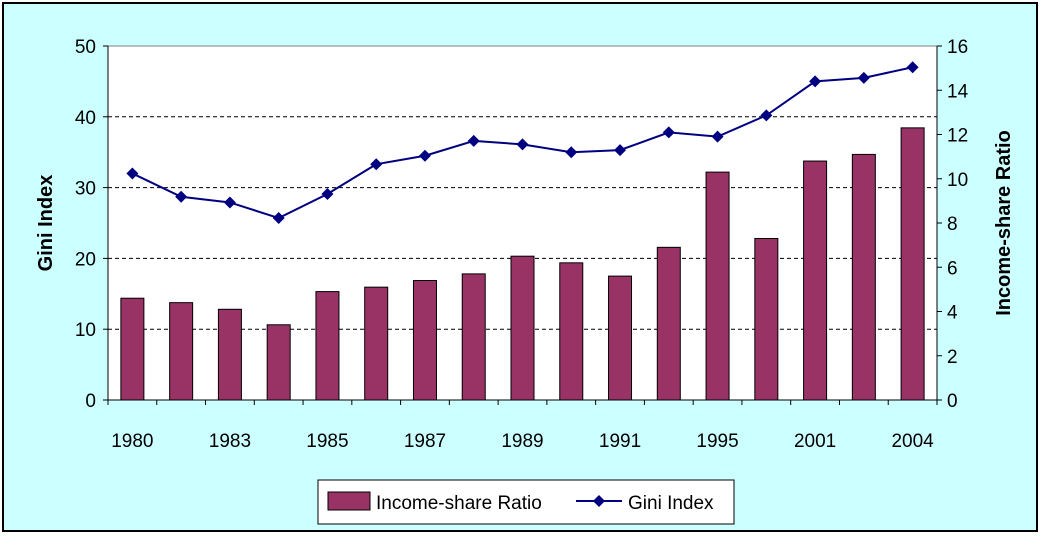 This screenshot has height=537, width=1043. Describe the element at coordinates (952, 313) in the screenshot. I see `y-tick-label-right: 4` at that location.